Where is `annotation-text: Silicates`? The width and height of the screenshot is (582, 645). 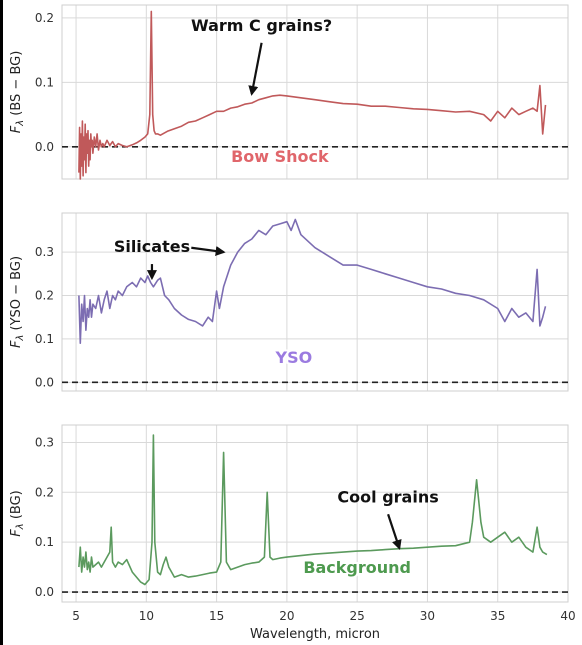
annotation-text: Silicates is located at coordinates (152, 246).